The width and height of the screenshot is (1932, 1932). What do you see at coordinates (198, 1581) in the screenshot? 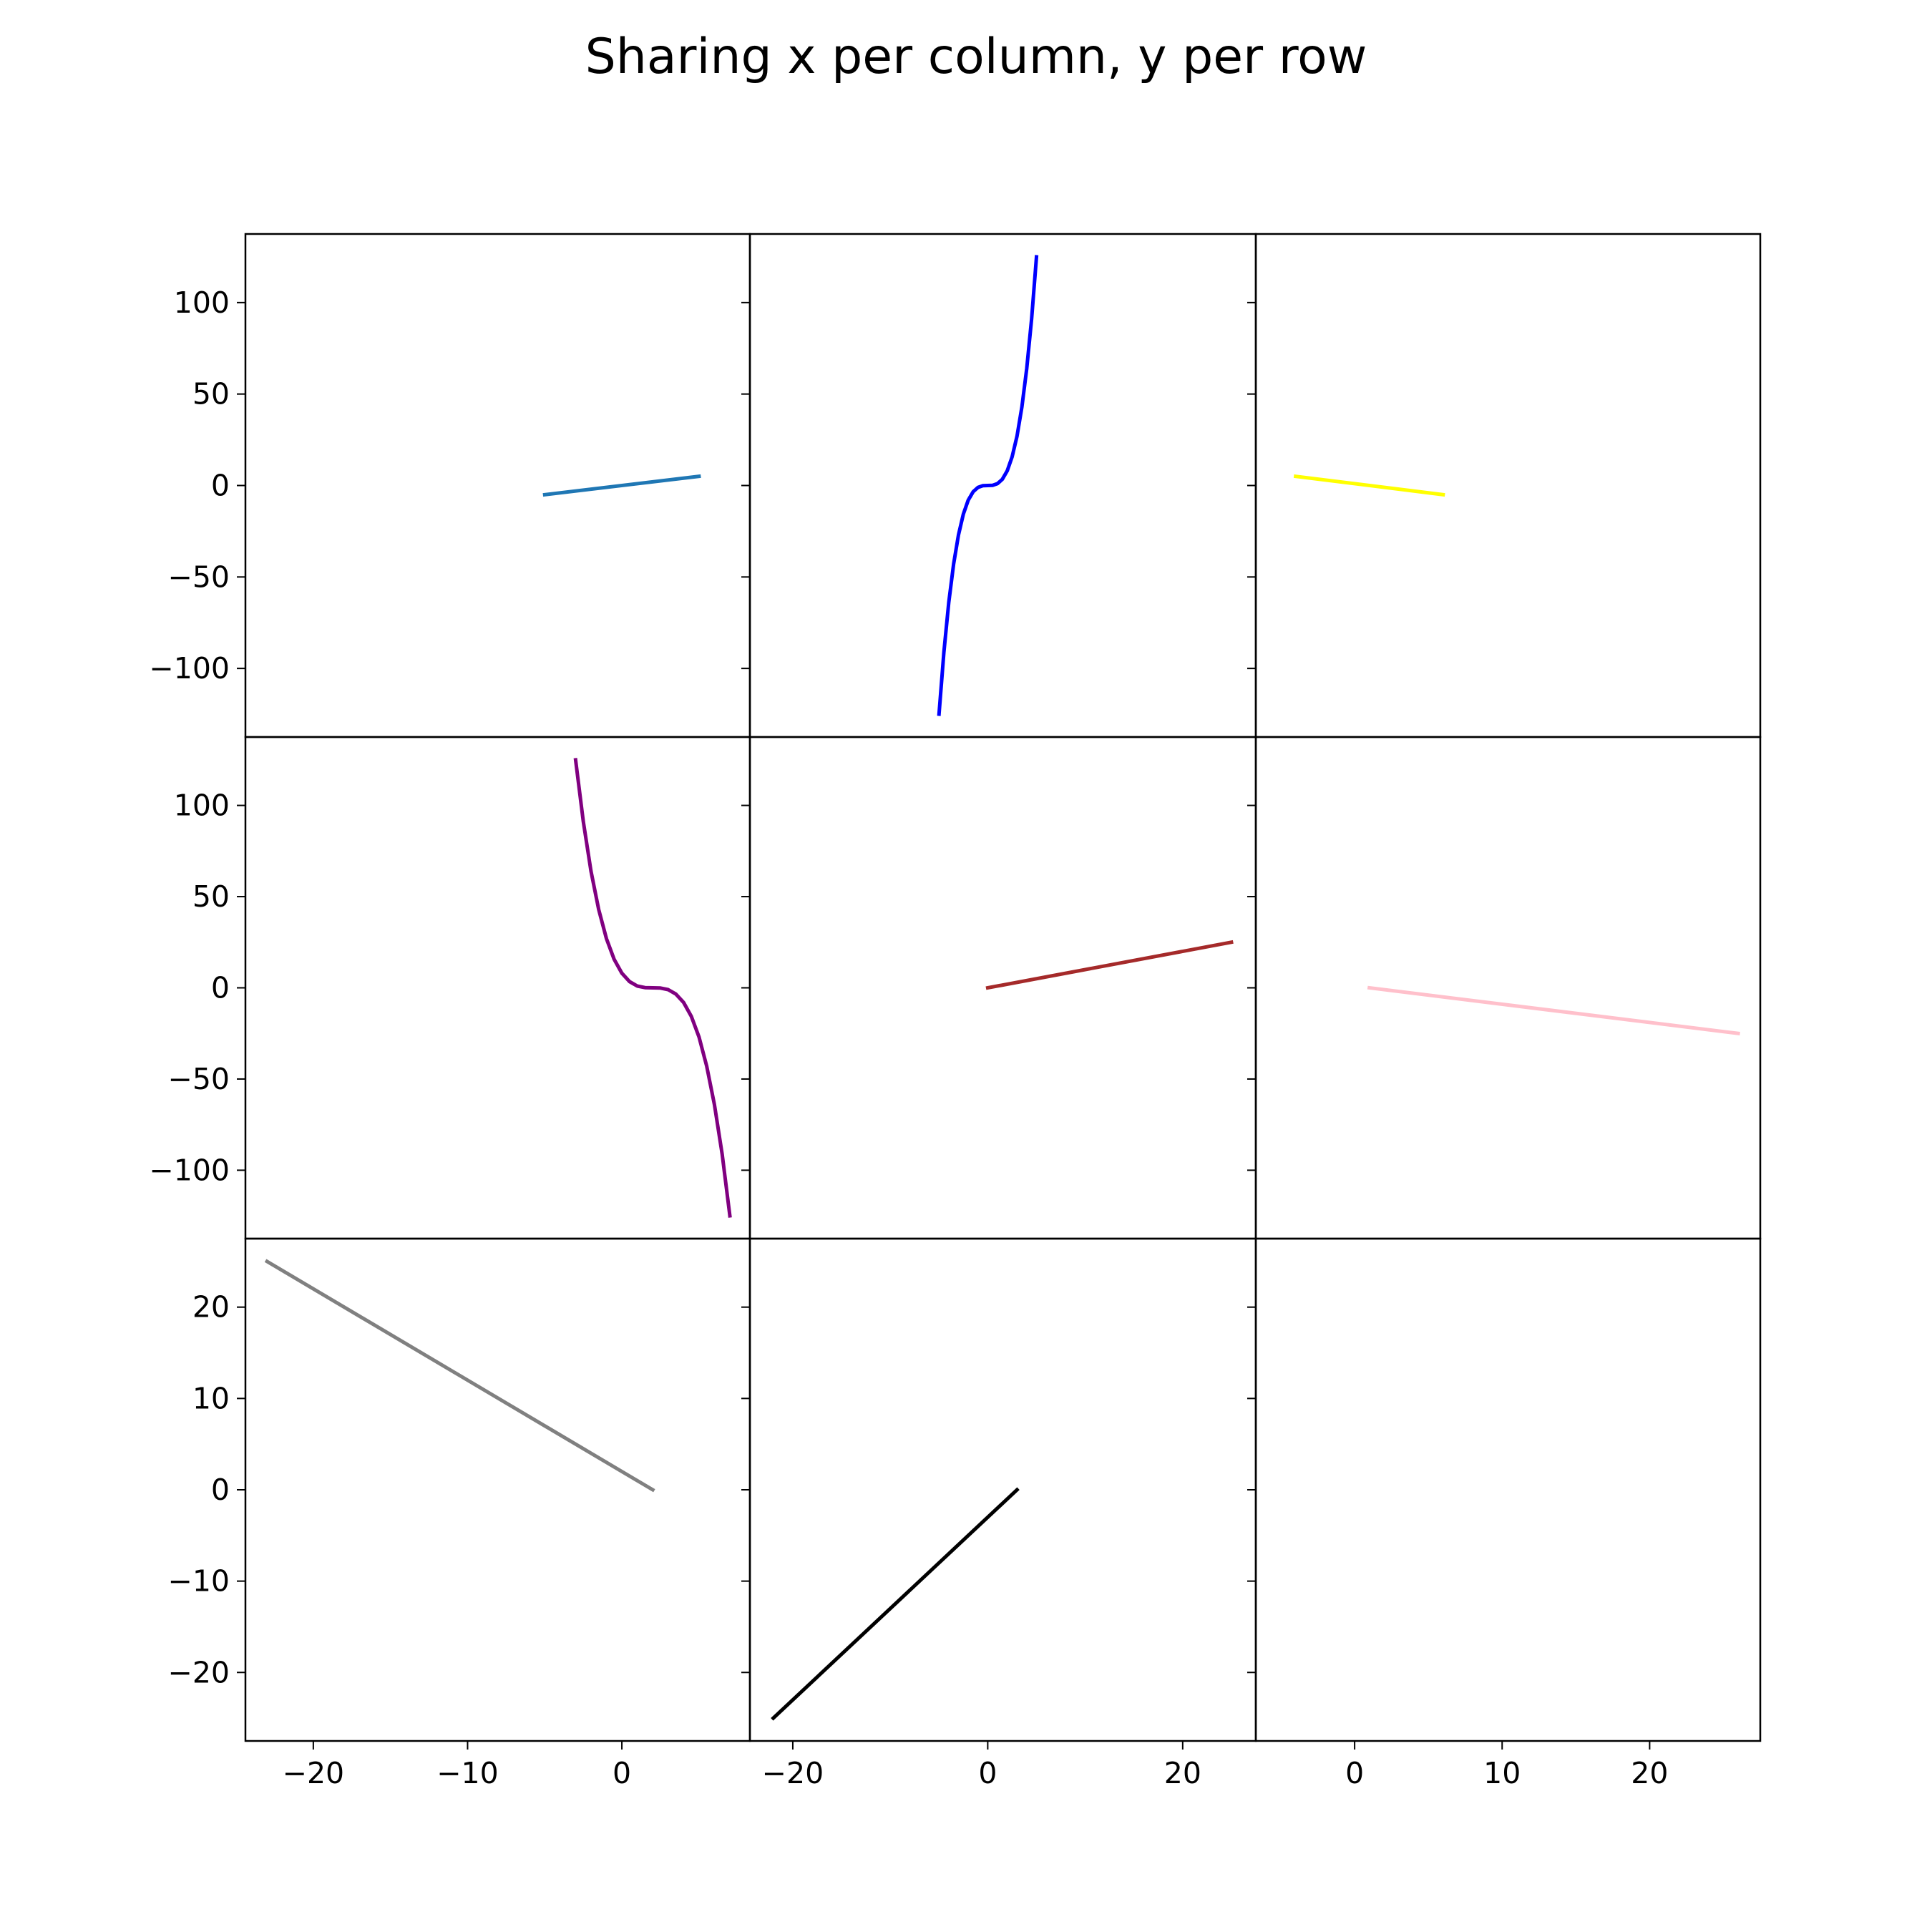
I see `y-tick-label: −10` at bounding box center [198, 1581].